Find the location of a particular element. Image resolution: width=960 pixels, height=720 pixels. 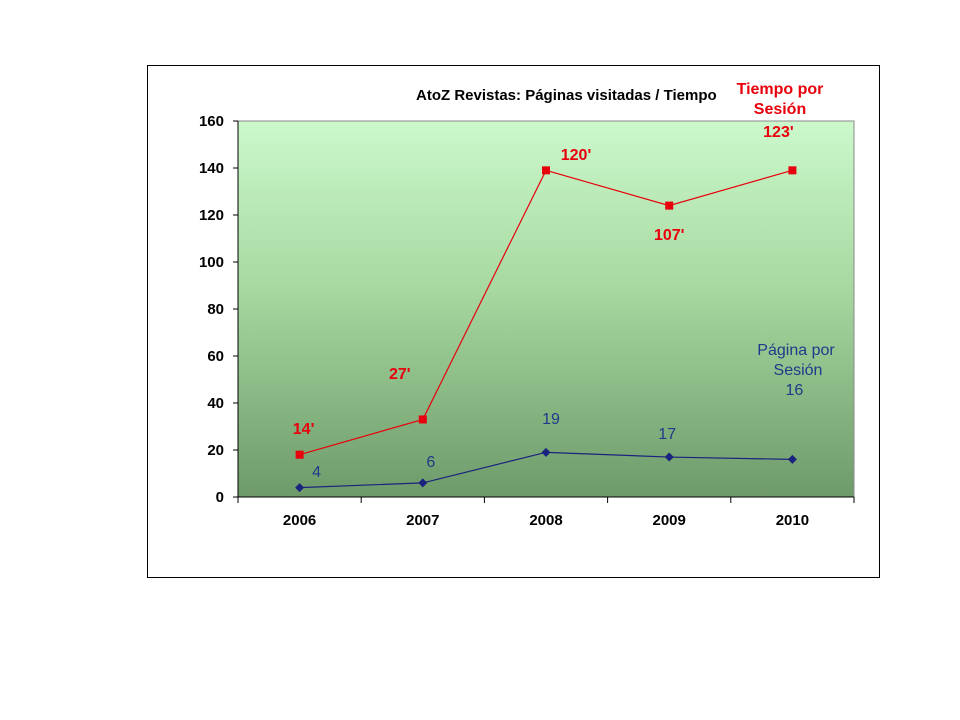

tiempo-annotation-line1: Tiempo por is located at coordinates (780, 89).